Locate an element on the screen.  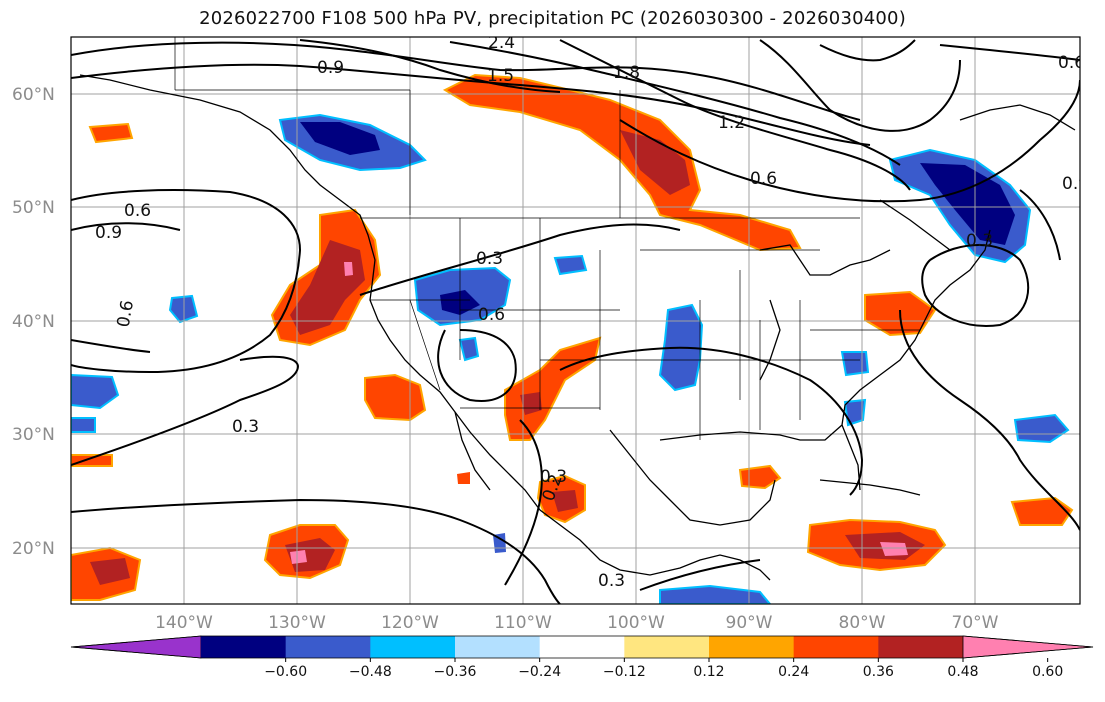
lon-tick-label: 100°W is located at coordinates (636, 623).